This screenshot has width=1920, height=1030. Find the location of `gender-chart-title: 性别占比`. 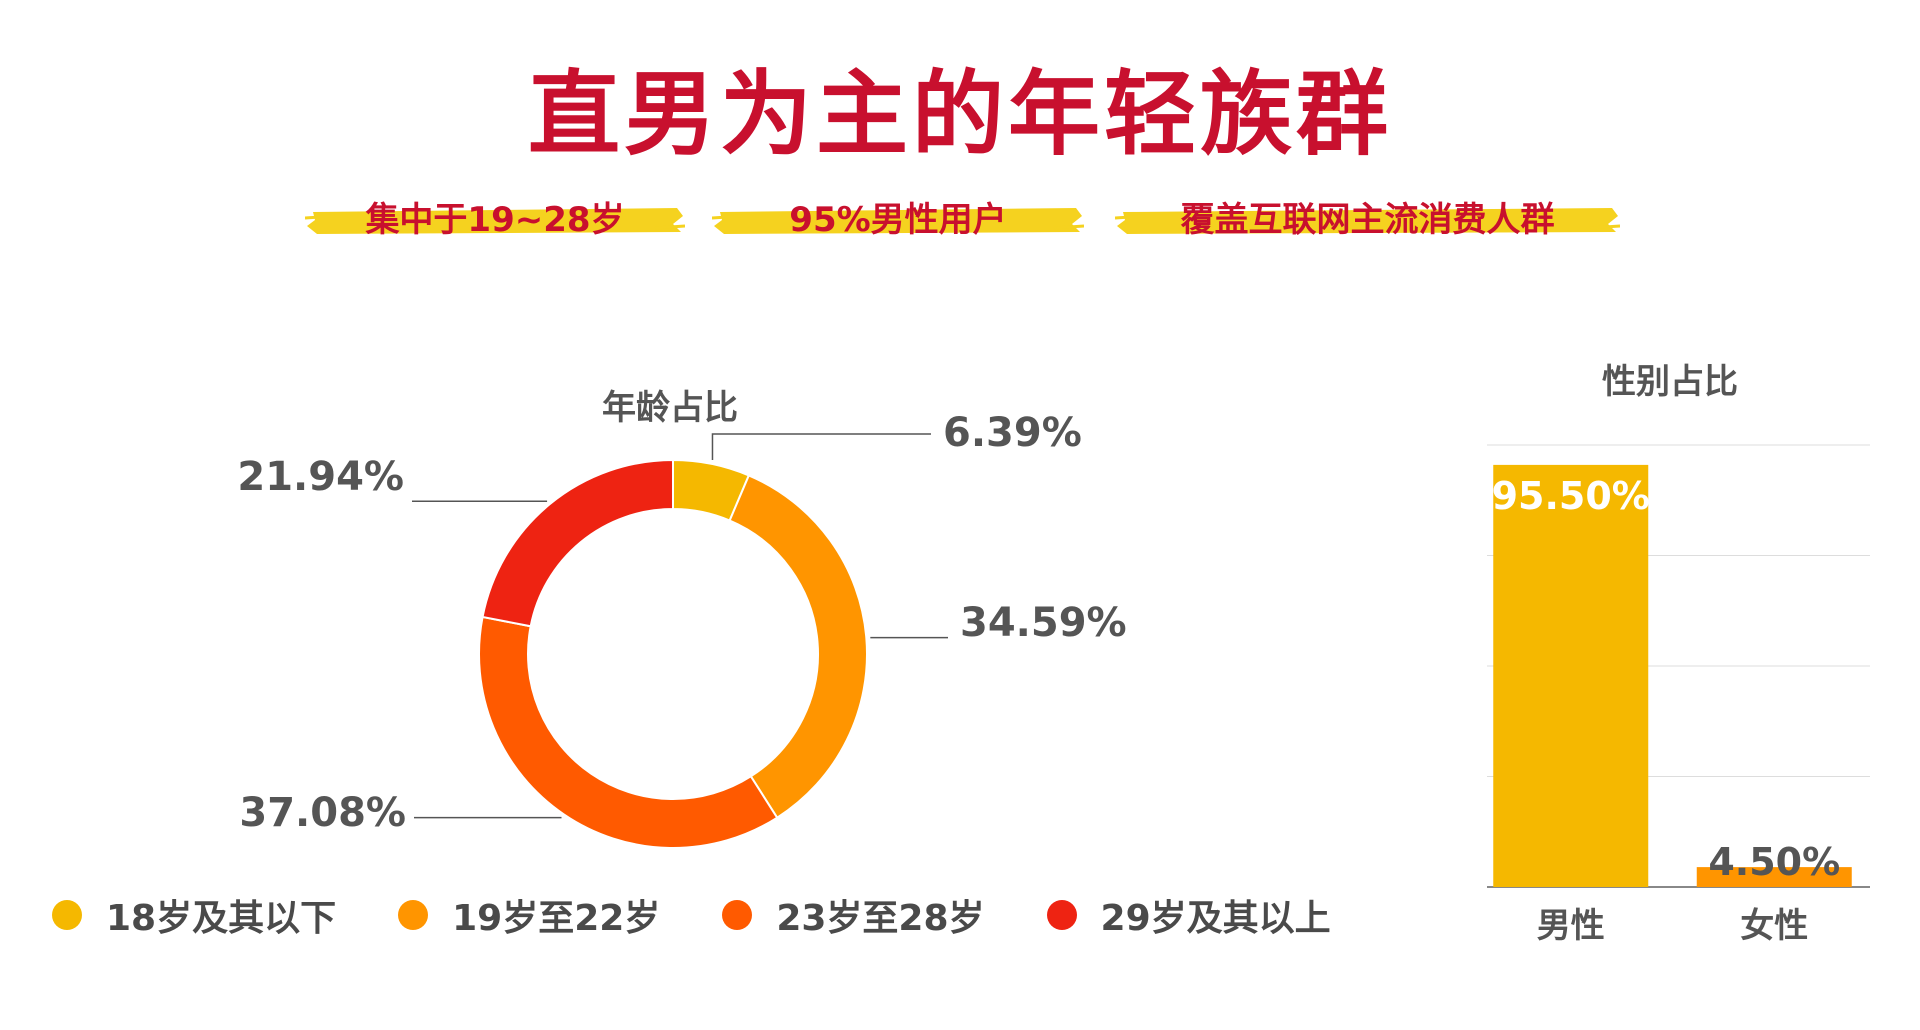

gender-chart-title: 性别占比 is located at coordinates (1670, 382).